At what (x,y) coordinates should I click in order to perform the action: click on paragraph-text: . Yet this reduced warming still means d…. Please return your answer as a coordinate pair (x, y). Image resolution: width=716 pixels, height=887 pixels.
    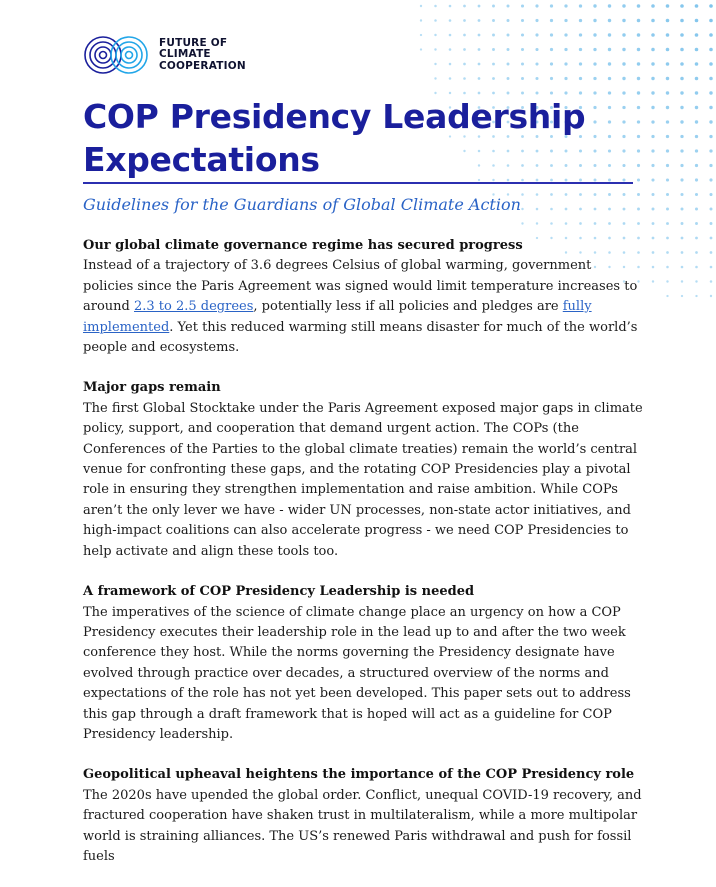
    Looking at the image, I should click on (360, 337).